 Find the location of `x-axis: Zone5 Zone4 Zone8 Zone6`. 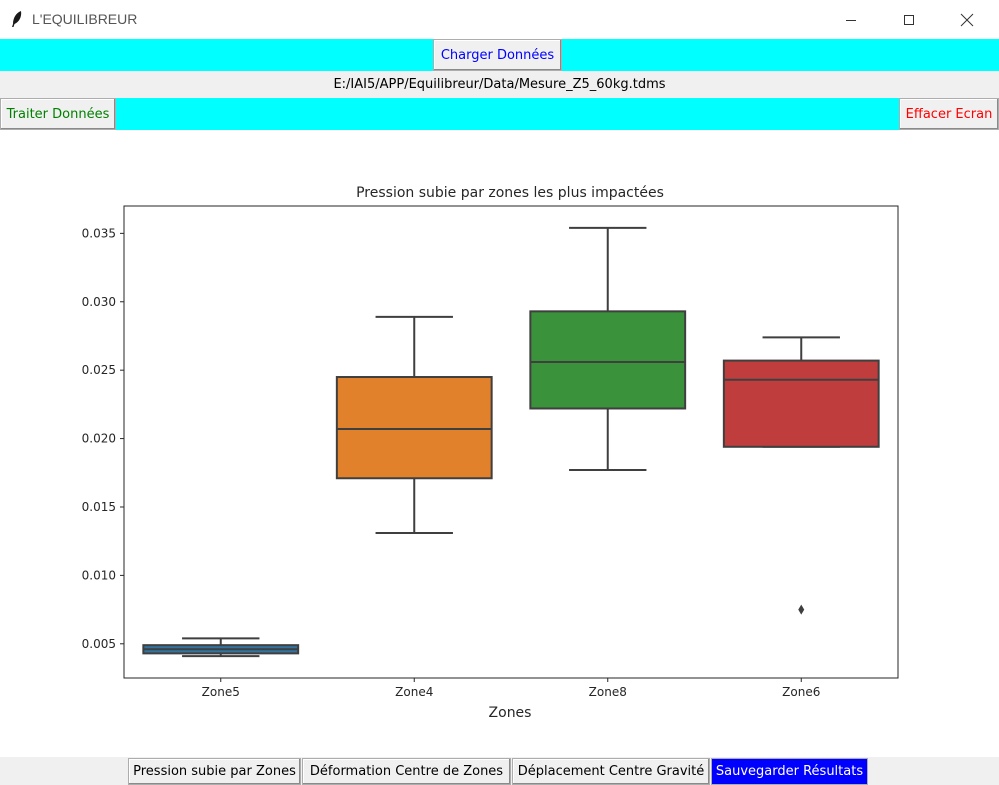

x-axis: Zone5 Zone4 Zone8 Zone6 is located at coordinates (511, 688).